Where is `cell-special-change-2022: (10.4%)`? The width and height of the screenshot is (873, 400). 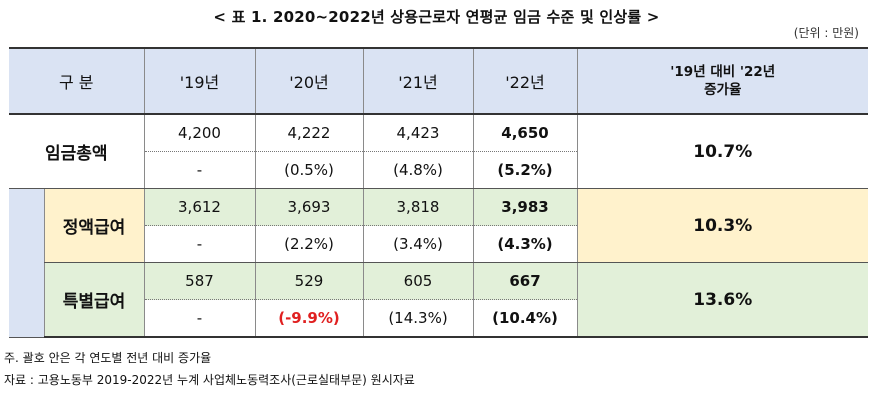
cell-special-change-2022: (10.4%) is located at coordinates (524, 318).